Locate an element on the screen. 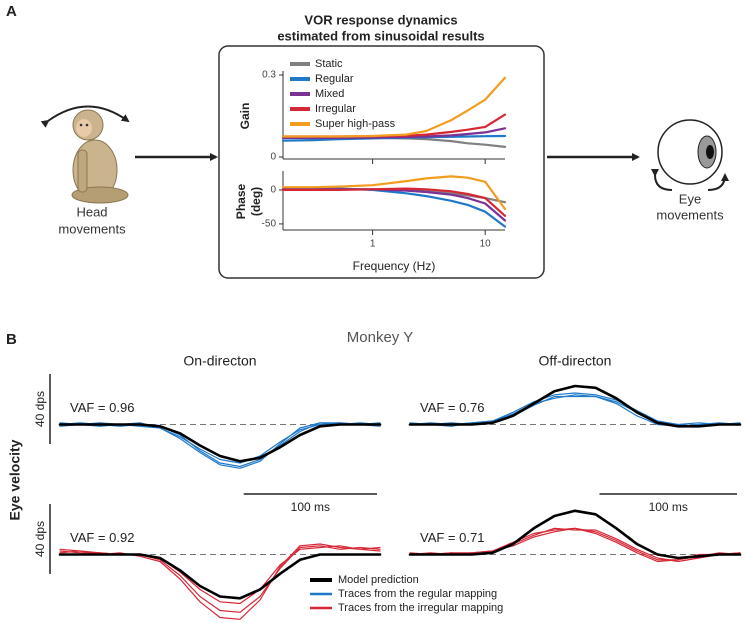 The width and height of the screenshot is (746, 623). legend-label: Mixed is located at coordinates (329, 94).